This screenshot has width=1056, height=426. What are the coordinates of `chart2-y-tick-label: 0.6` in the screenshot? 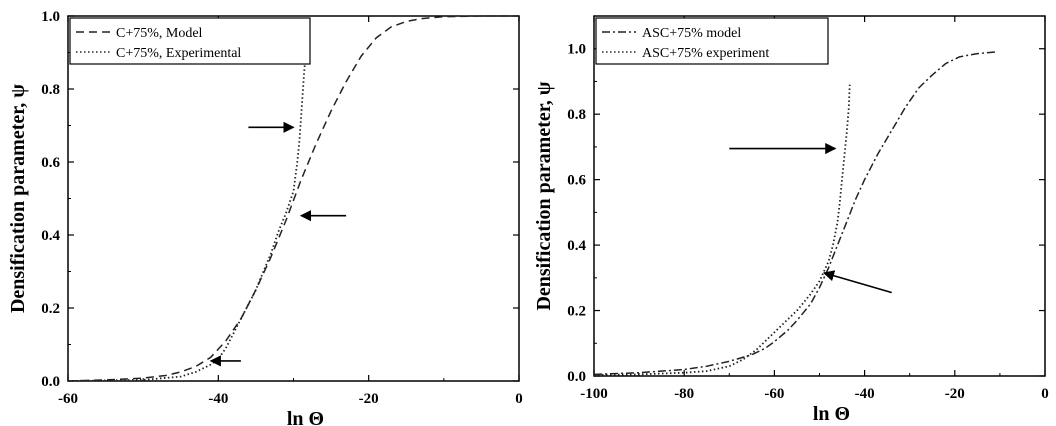 It's located at (576, 181).